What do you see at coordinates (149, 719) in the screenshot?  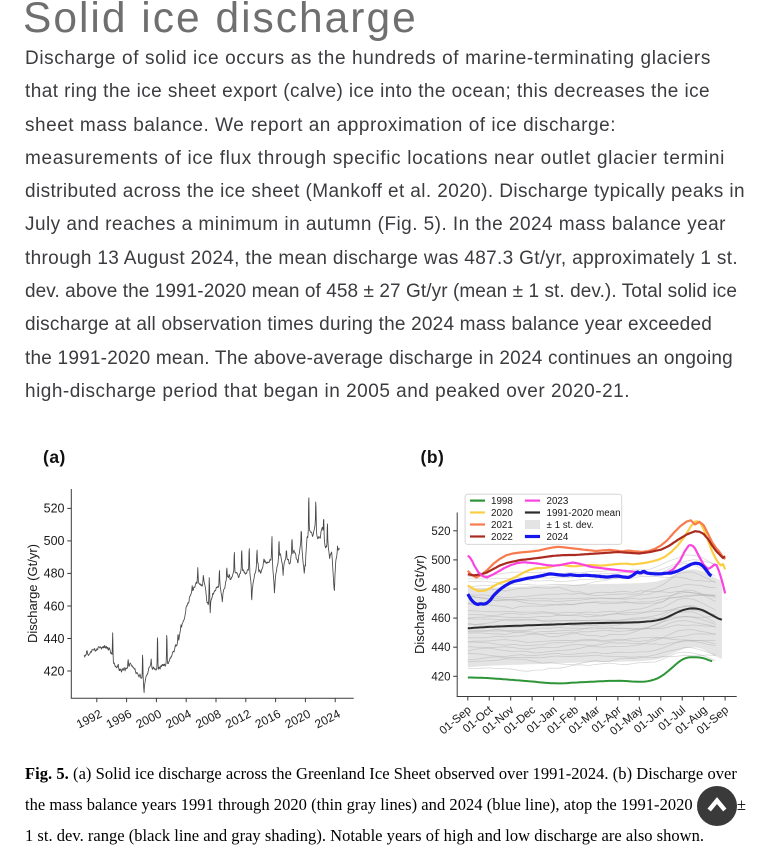 I see `svg-text: 2000` at bounding box center [149, 719].